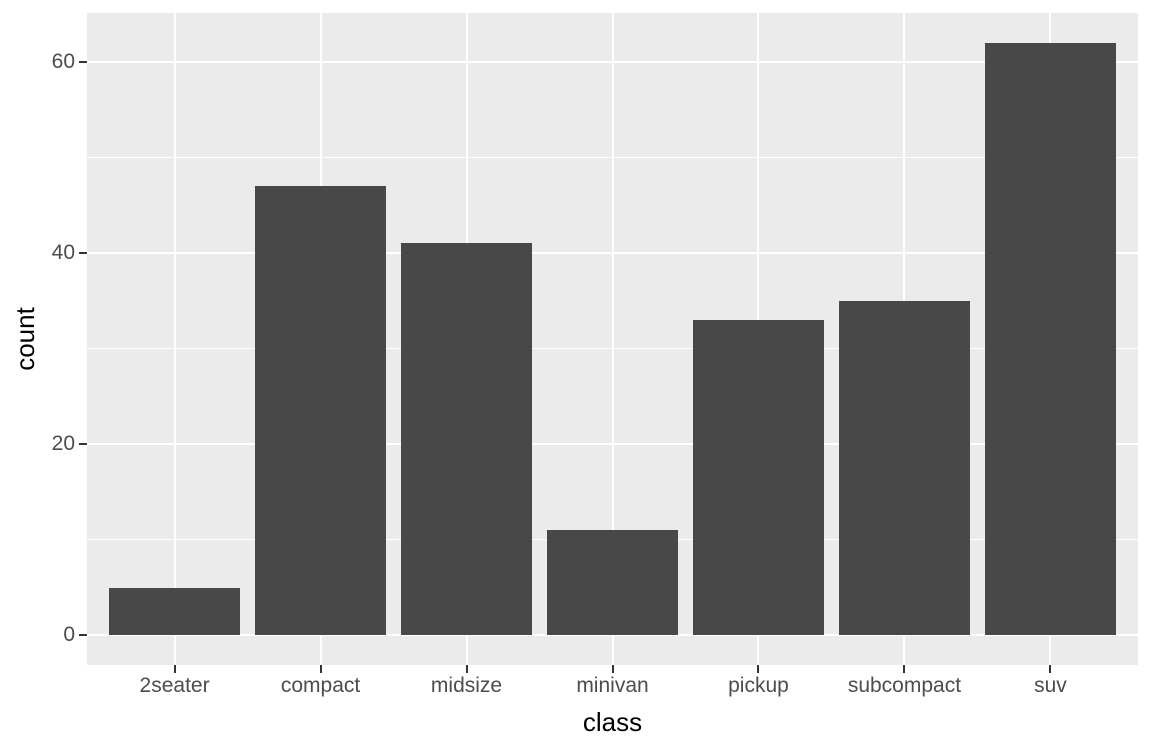 The height and width of the screenshot is (748, 1152). What do you see at coordinates (758, 477) in the screenshot?
I see `bar-pickup` at bounding box center [758, 477].